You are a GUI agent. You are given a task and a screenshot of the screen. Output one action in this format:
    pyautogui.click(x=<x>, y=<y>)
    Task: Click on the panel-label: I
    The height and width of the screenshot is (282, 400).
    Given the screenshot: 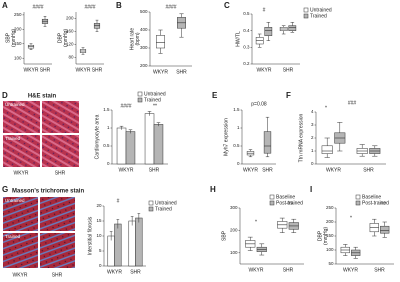 What is the action you would take?
    pyautogui.click(x=311, y=189)
    